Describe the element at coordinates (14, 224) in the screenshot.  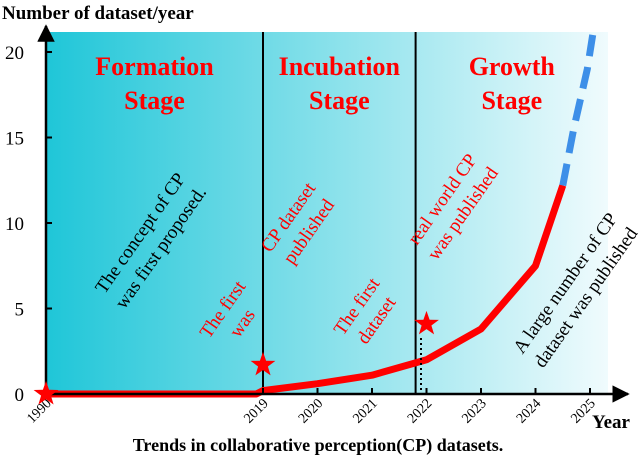
I see `y-tick-label: 10` at that location.